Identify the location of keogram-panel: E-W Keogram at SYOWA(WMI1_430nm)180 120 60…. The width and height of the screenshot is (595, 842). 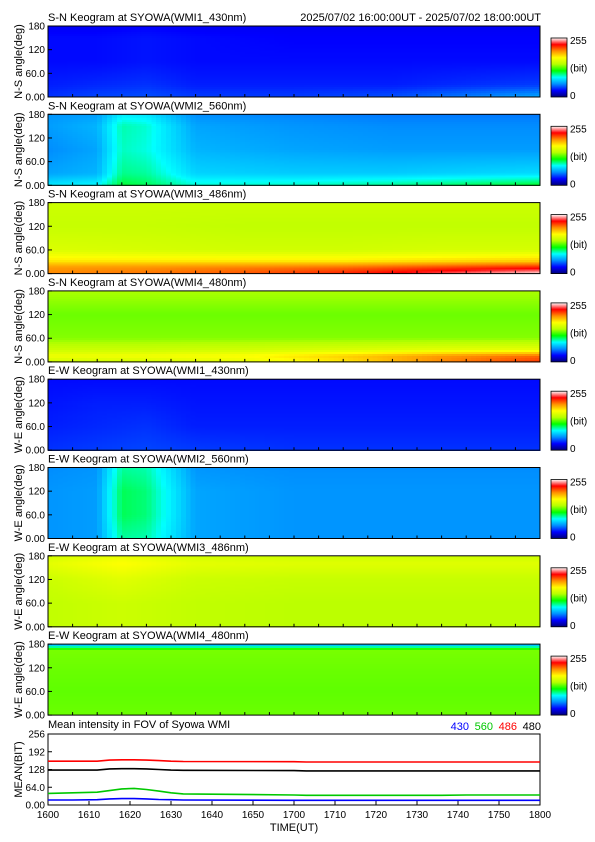
(300, 411).